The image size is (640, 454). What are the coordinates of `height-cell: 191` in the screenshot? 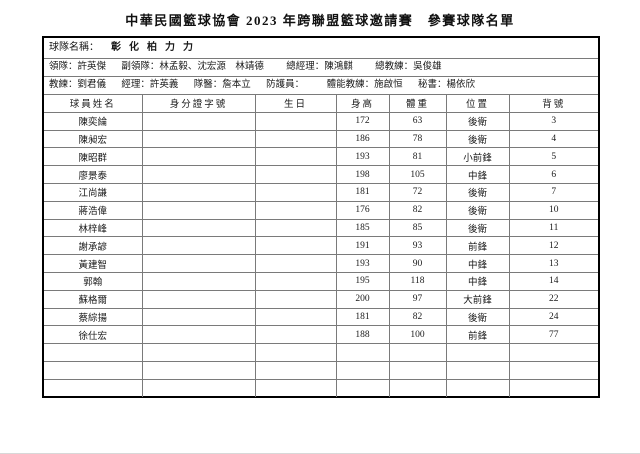 It's located at (362, 246).